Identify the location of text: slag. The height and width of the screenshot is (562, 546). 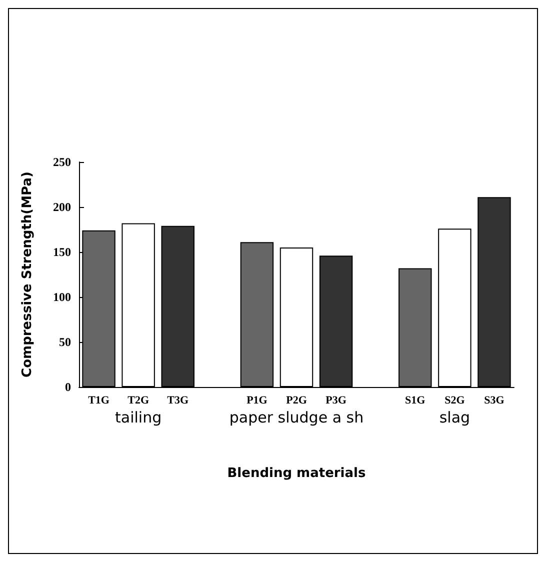
(454, 417).